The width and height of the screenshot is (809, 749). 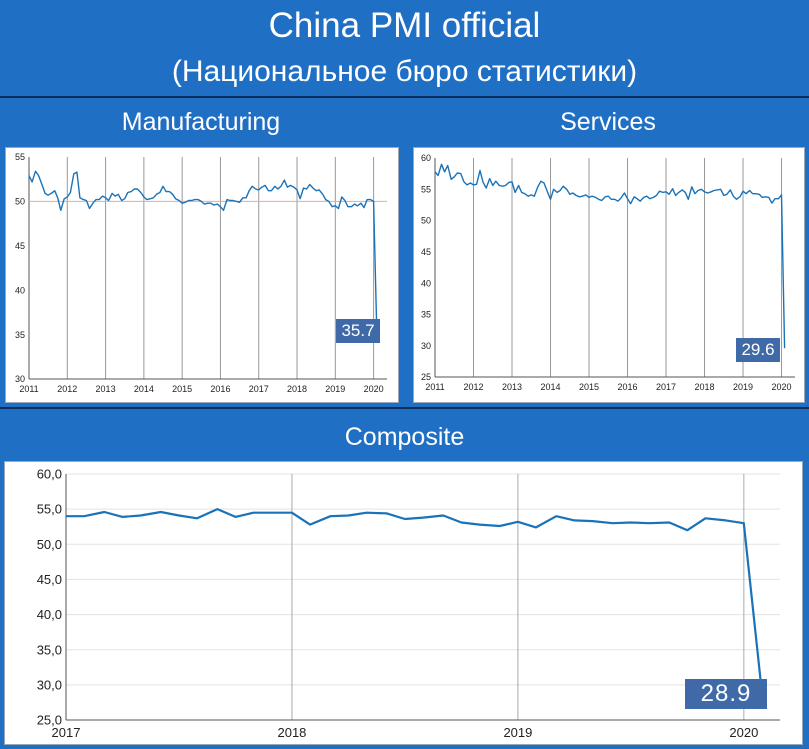 I want to click on services-callout: 29.6, so click(x=758, y=350).